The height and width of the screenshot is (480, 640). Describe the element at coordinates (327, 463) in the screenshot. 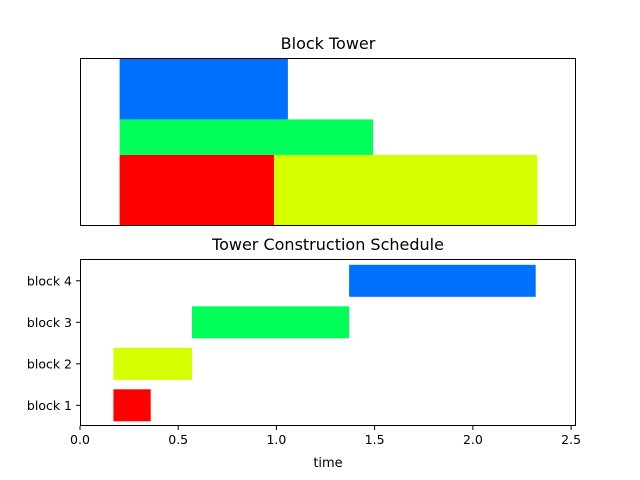

I see `schedule-x-axis-label: time` at that location.